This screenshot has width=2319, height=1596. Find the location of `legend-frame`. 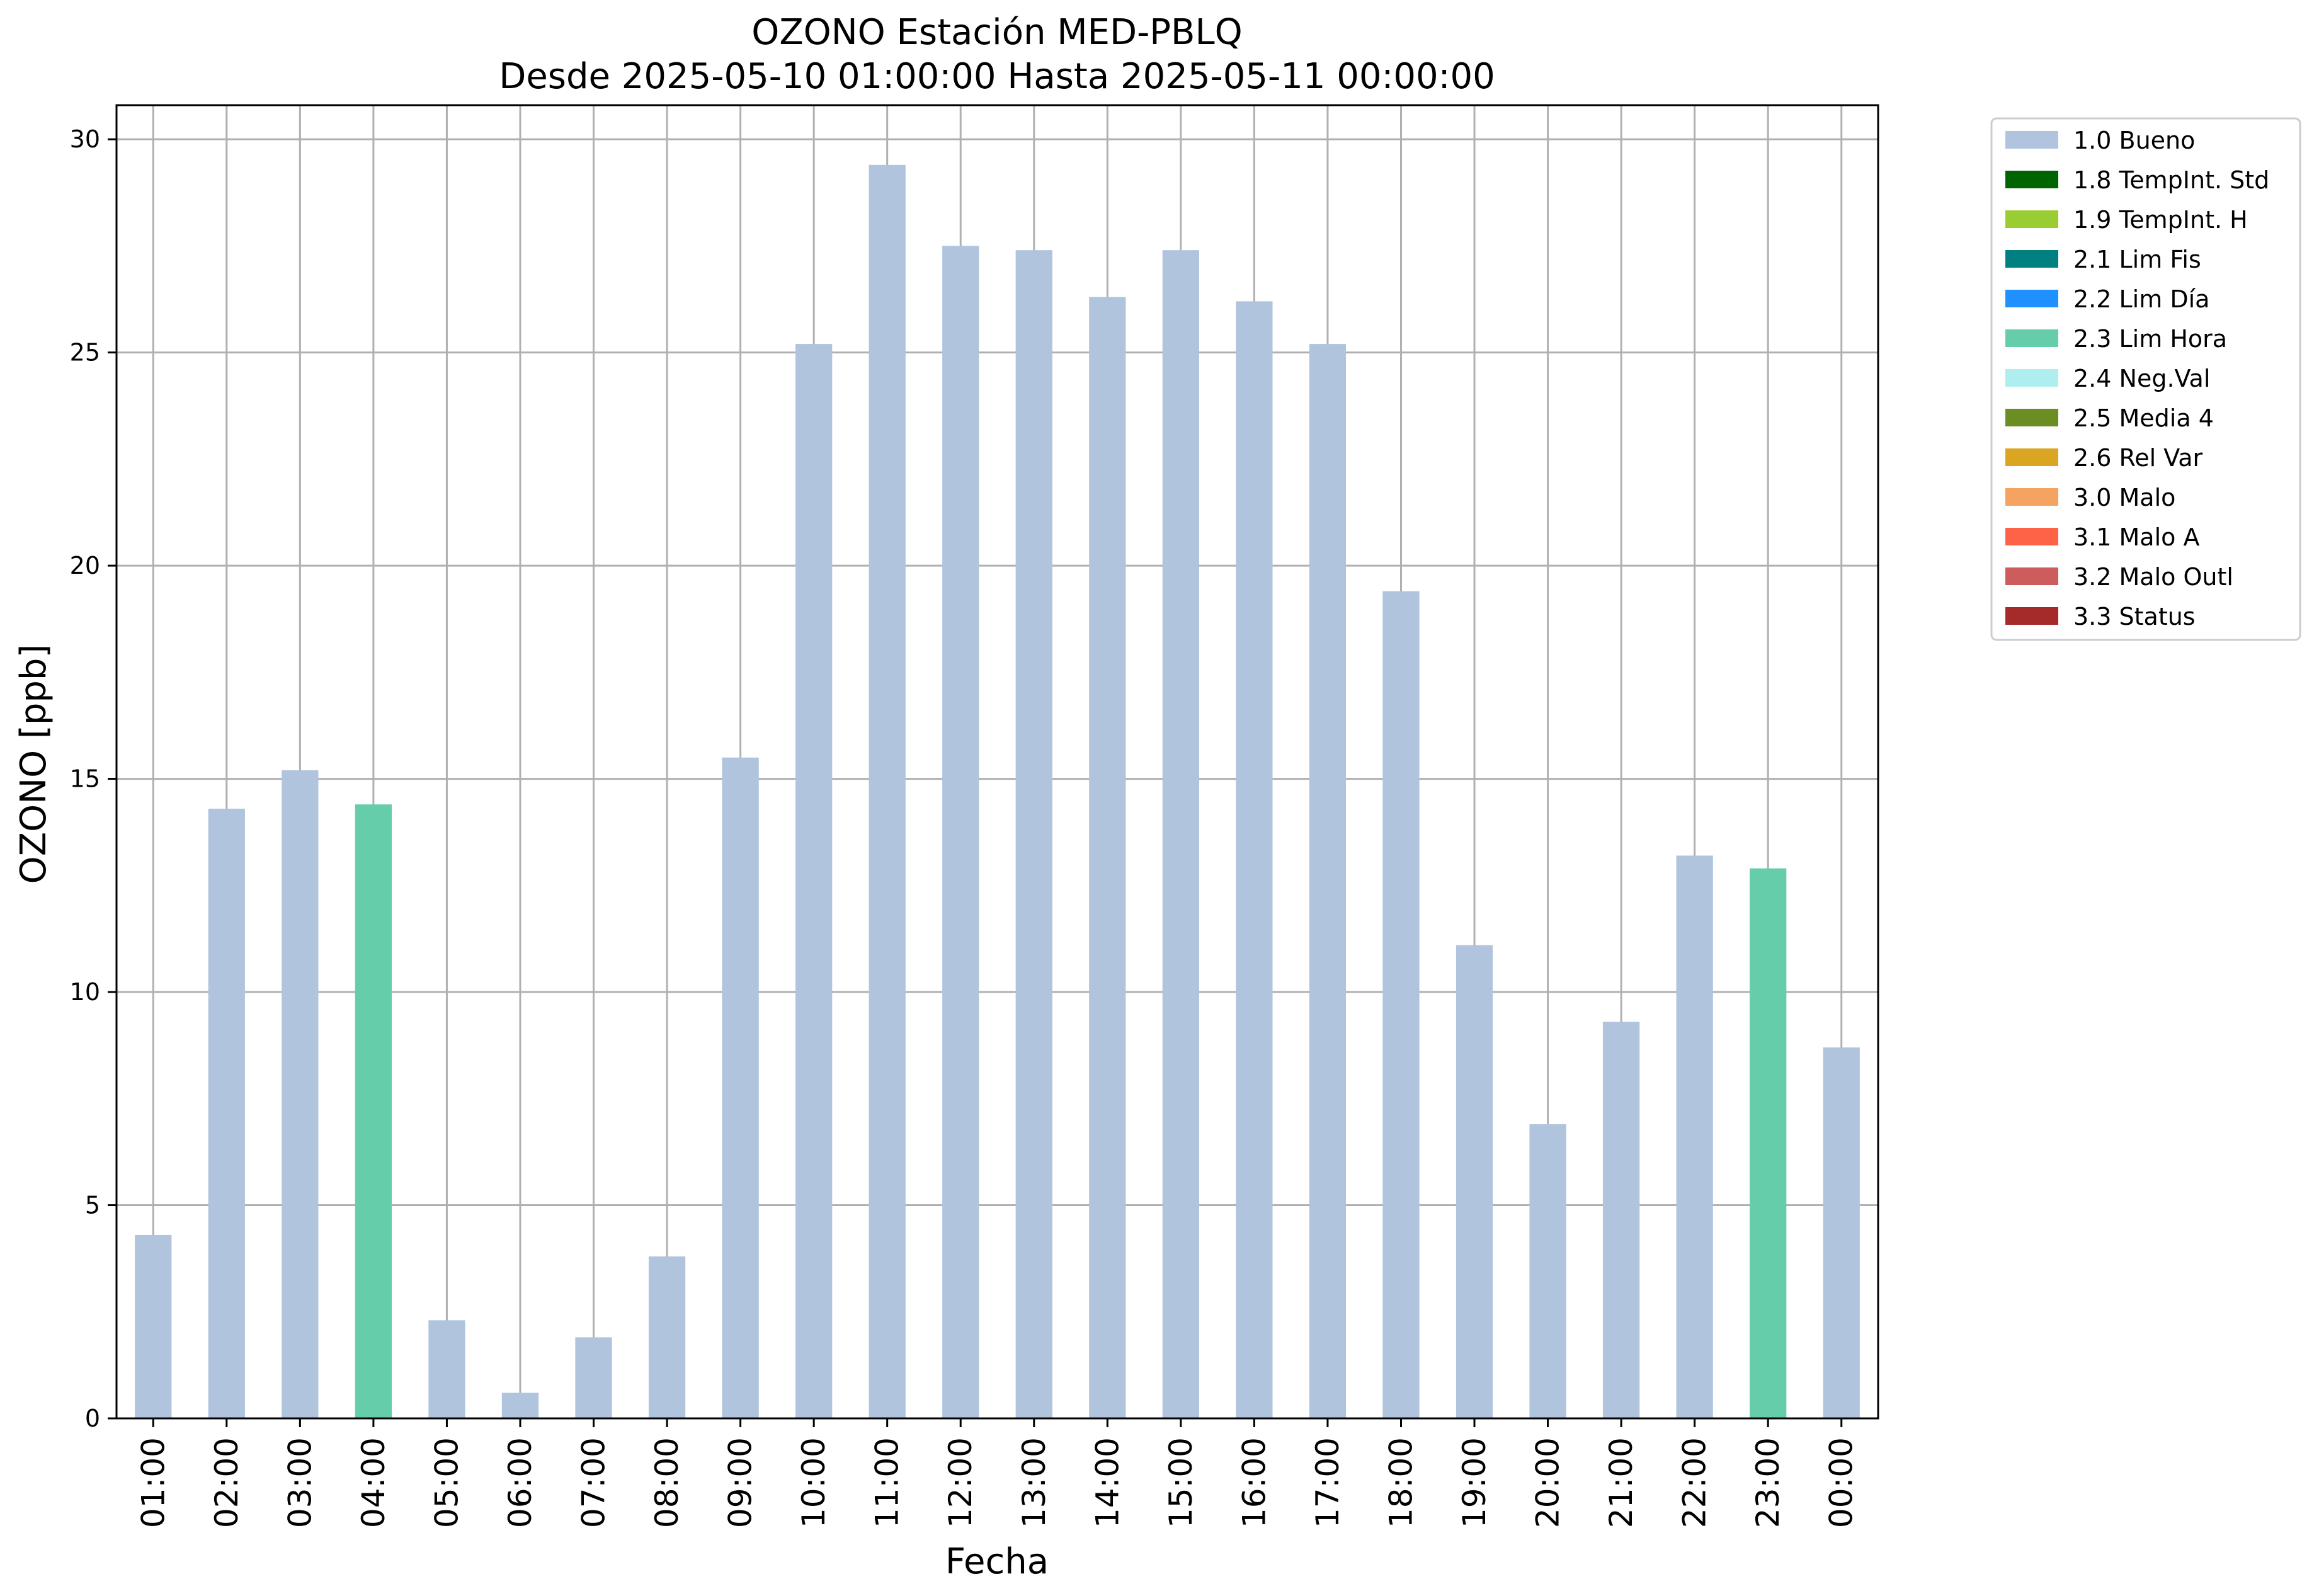

legend-frame is located at coordinates (2145, 379).